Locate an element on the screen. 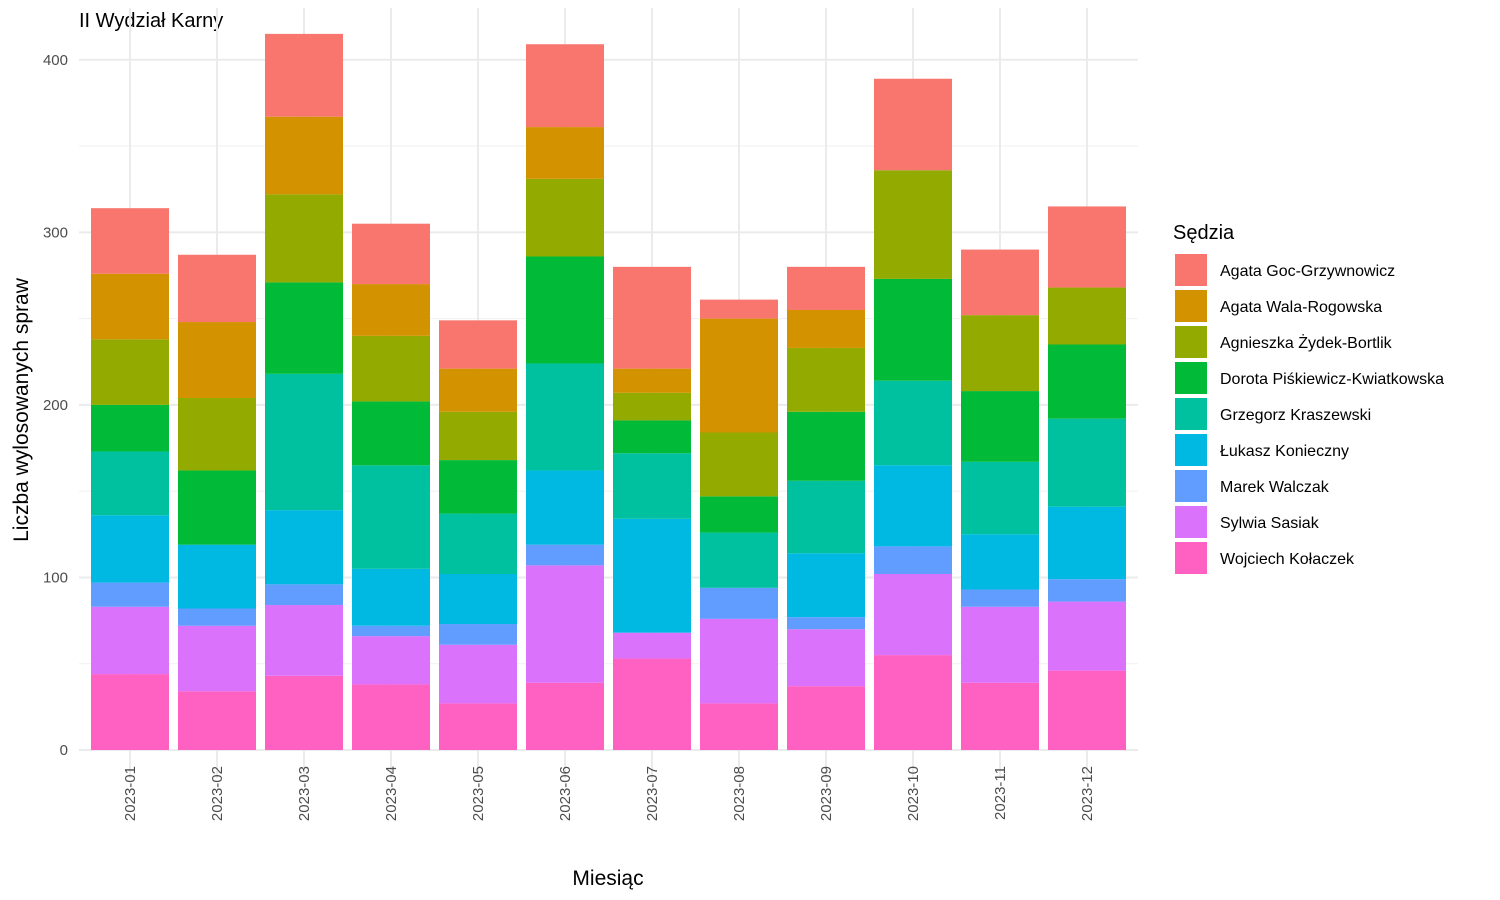 The width and height of the screenshot is (1500, 900). legend-label: Agata Goc-Grzywnowicz is located at coordinates (1307, 271).